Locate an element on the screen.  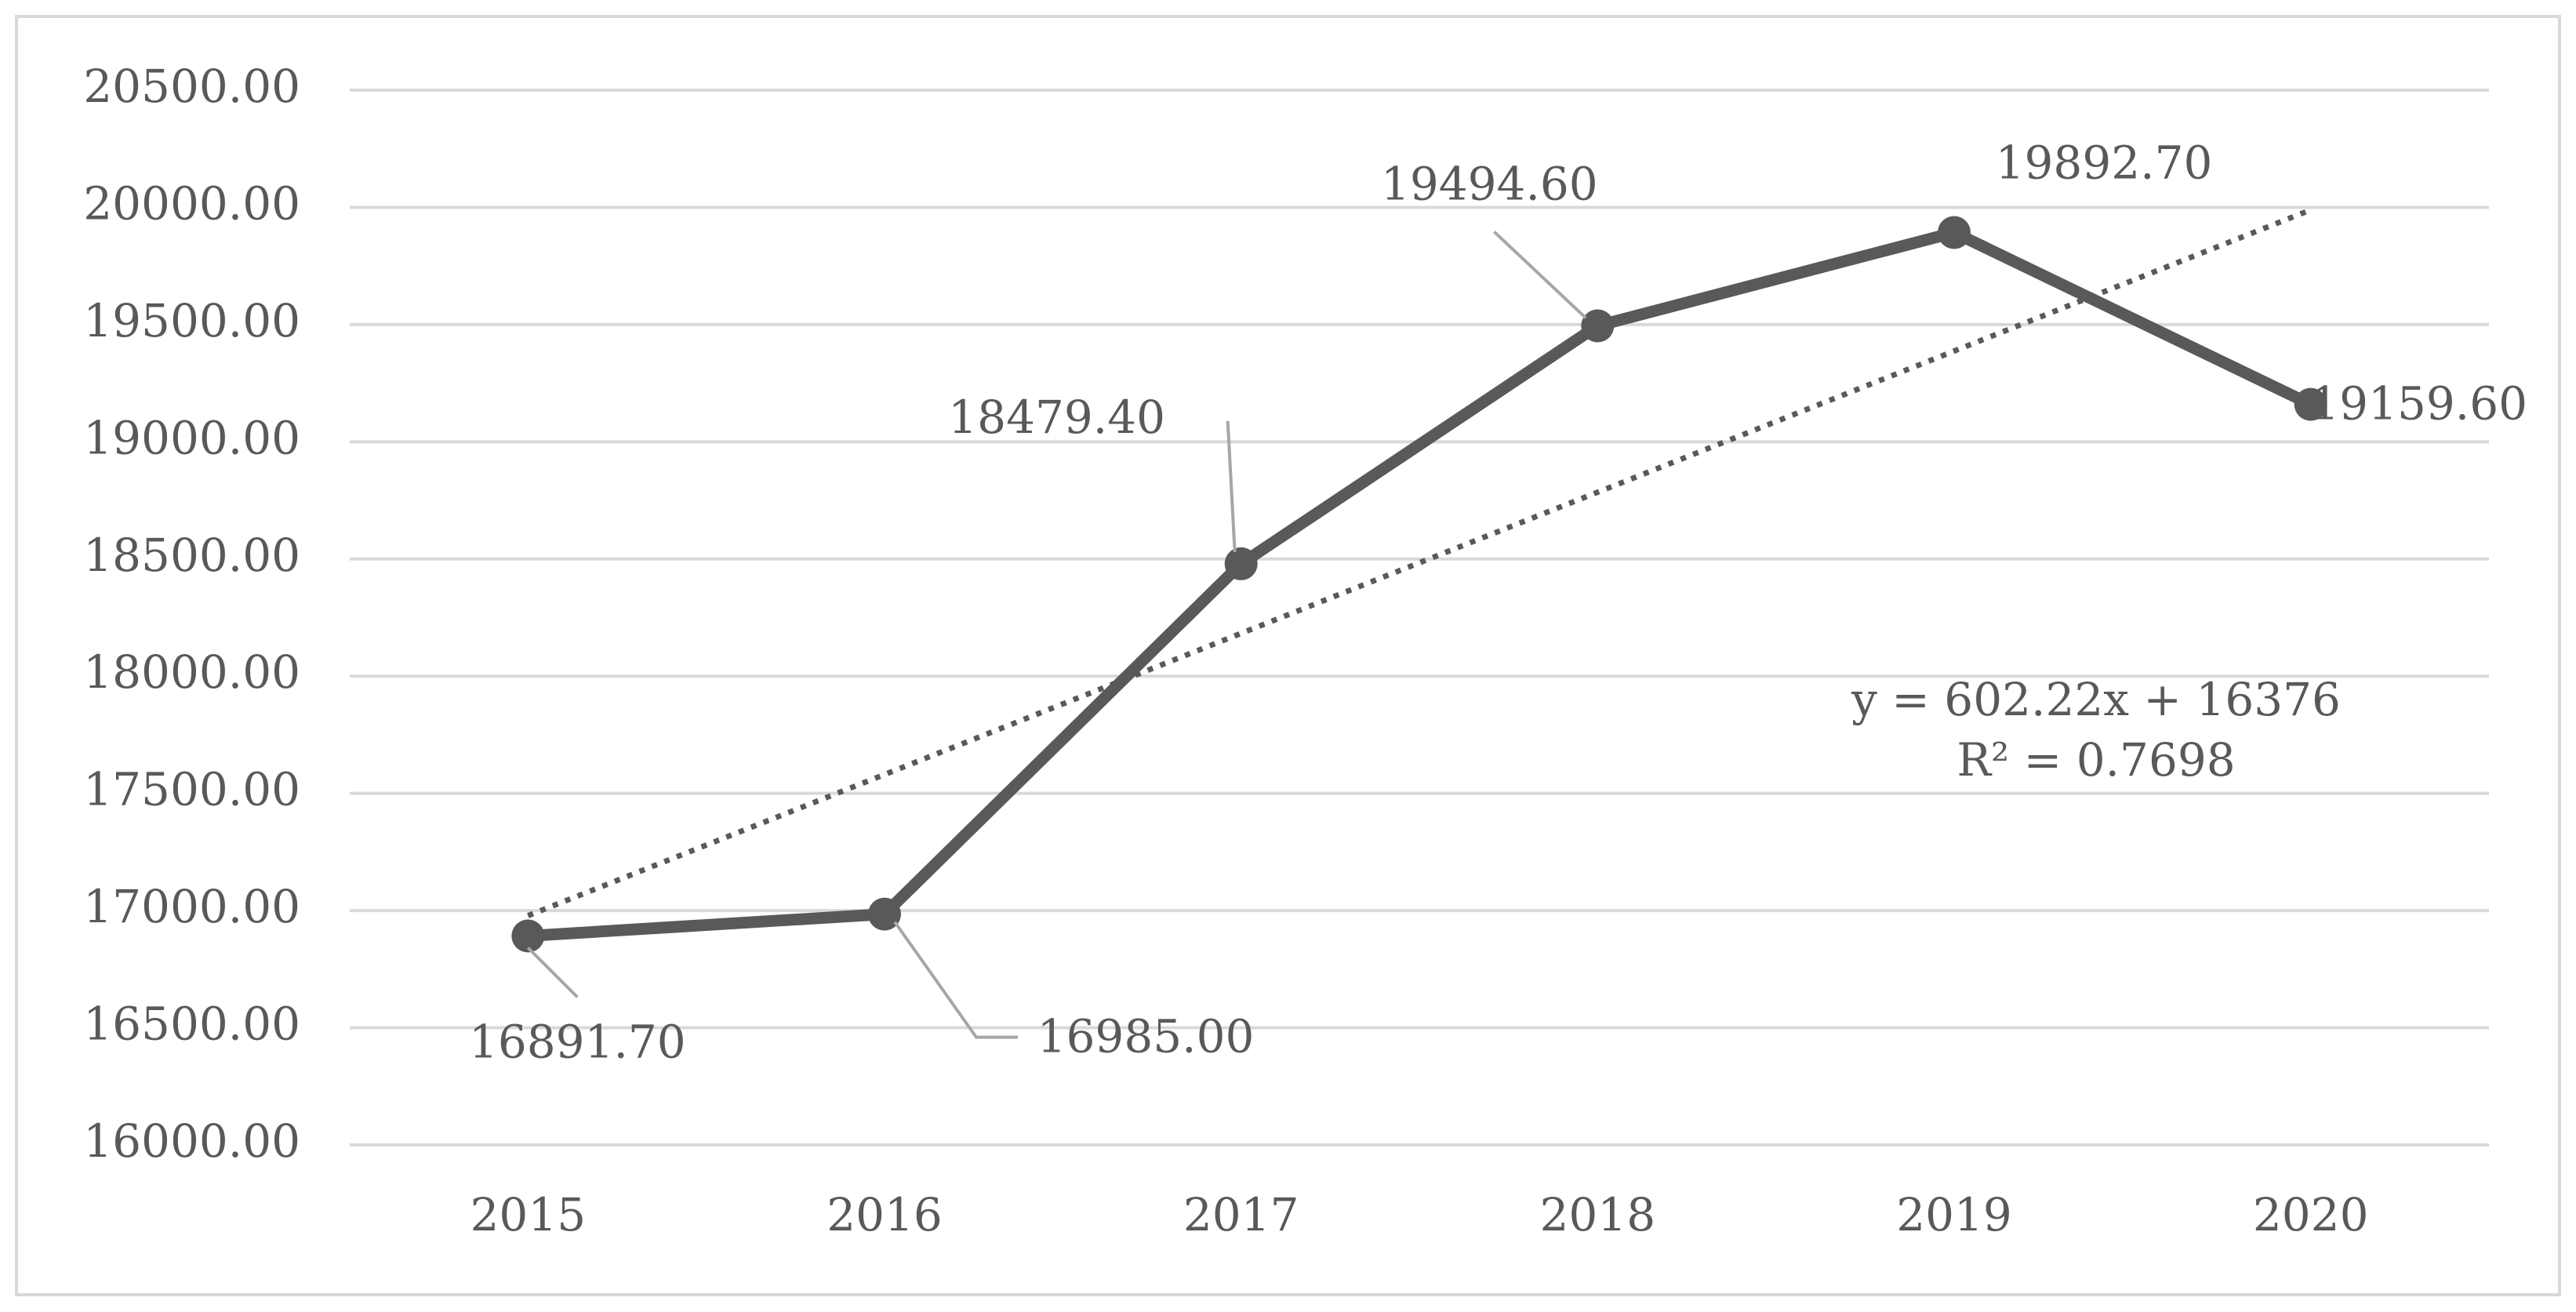
data-label: 16891.70 is located at coordinates (577, 1041).